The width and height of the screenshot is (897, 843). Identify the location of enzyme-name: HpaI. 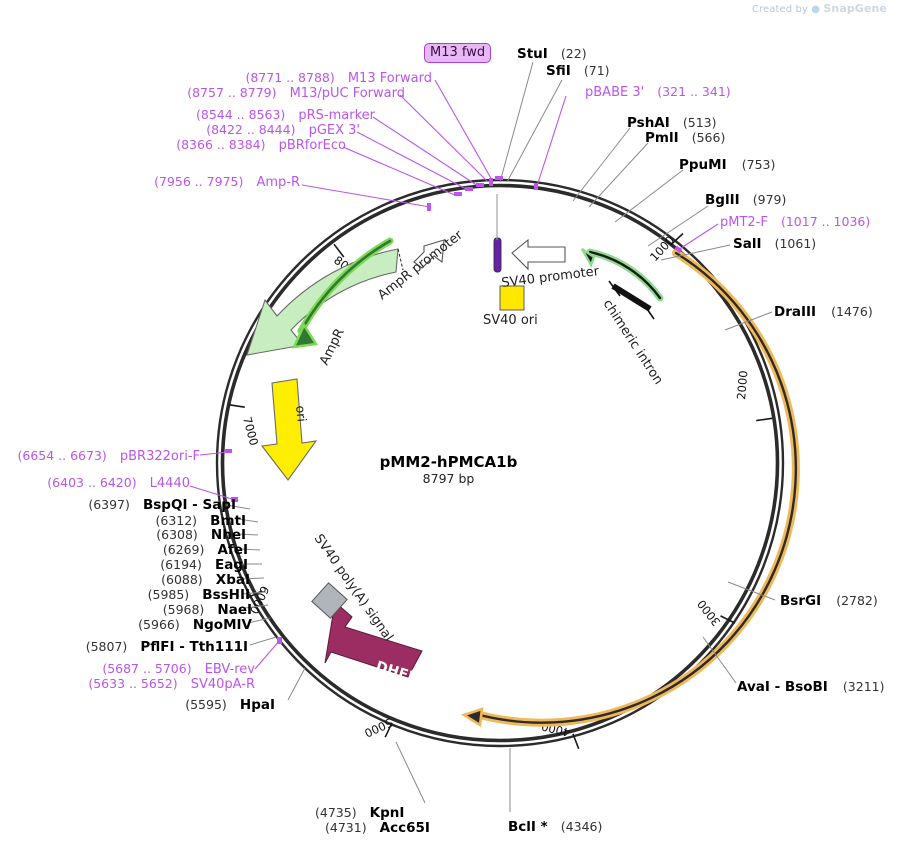
(257, 705).